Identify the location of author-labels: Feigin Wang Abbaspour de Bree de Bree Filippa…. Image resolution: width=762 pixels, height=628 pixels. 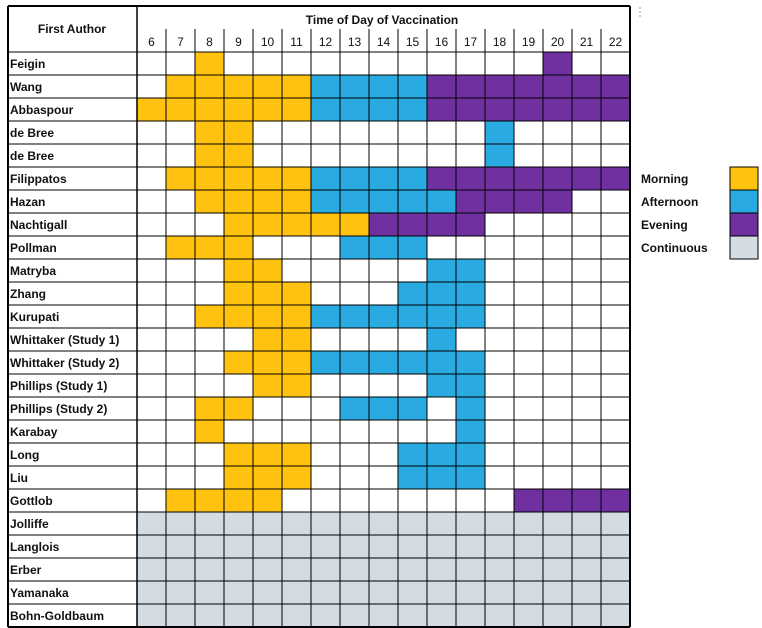
(64, 340).